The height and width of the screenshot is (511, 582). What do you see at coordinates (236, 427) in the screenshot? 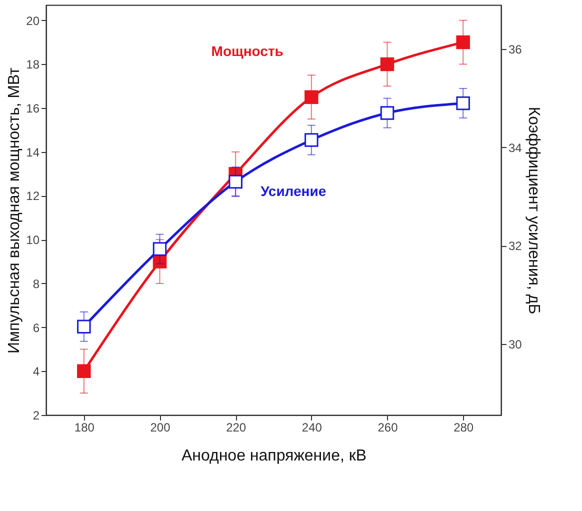
I see `x-tick-label: 220` at bounding box center [236, 427].